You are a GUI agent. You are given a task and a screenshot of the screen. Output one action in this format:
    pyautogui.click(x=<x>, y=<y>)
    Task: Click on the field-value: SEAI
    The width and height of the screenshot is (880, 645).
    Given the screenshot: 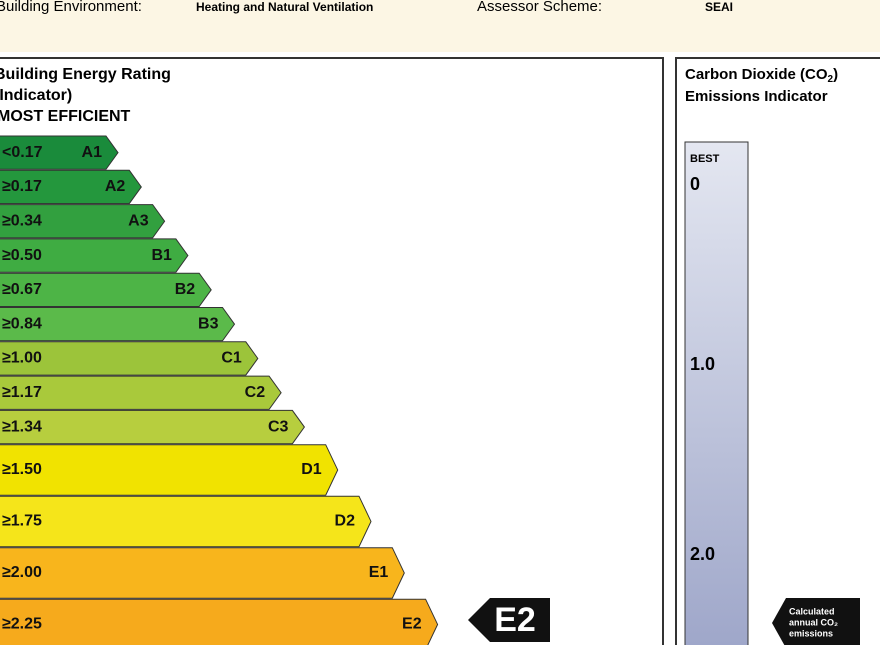 What is the action you would take?
    pyautogui.click(x=719, y=7)
    